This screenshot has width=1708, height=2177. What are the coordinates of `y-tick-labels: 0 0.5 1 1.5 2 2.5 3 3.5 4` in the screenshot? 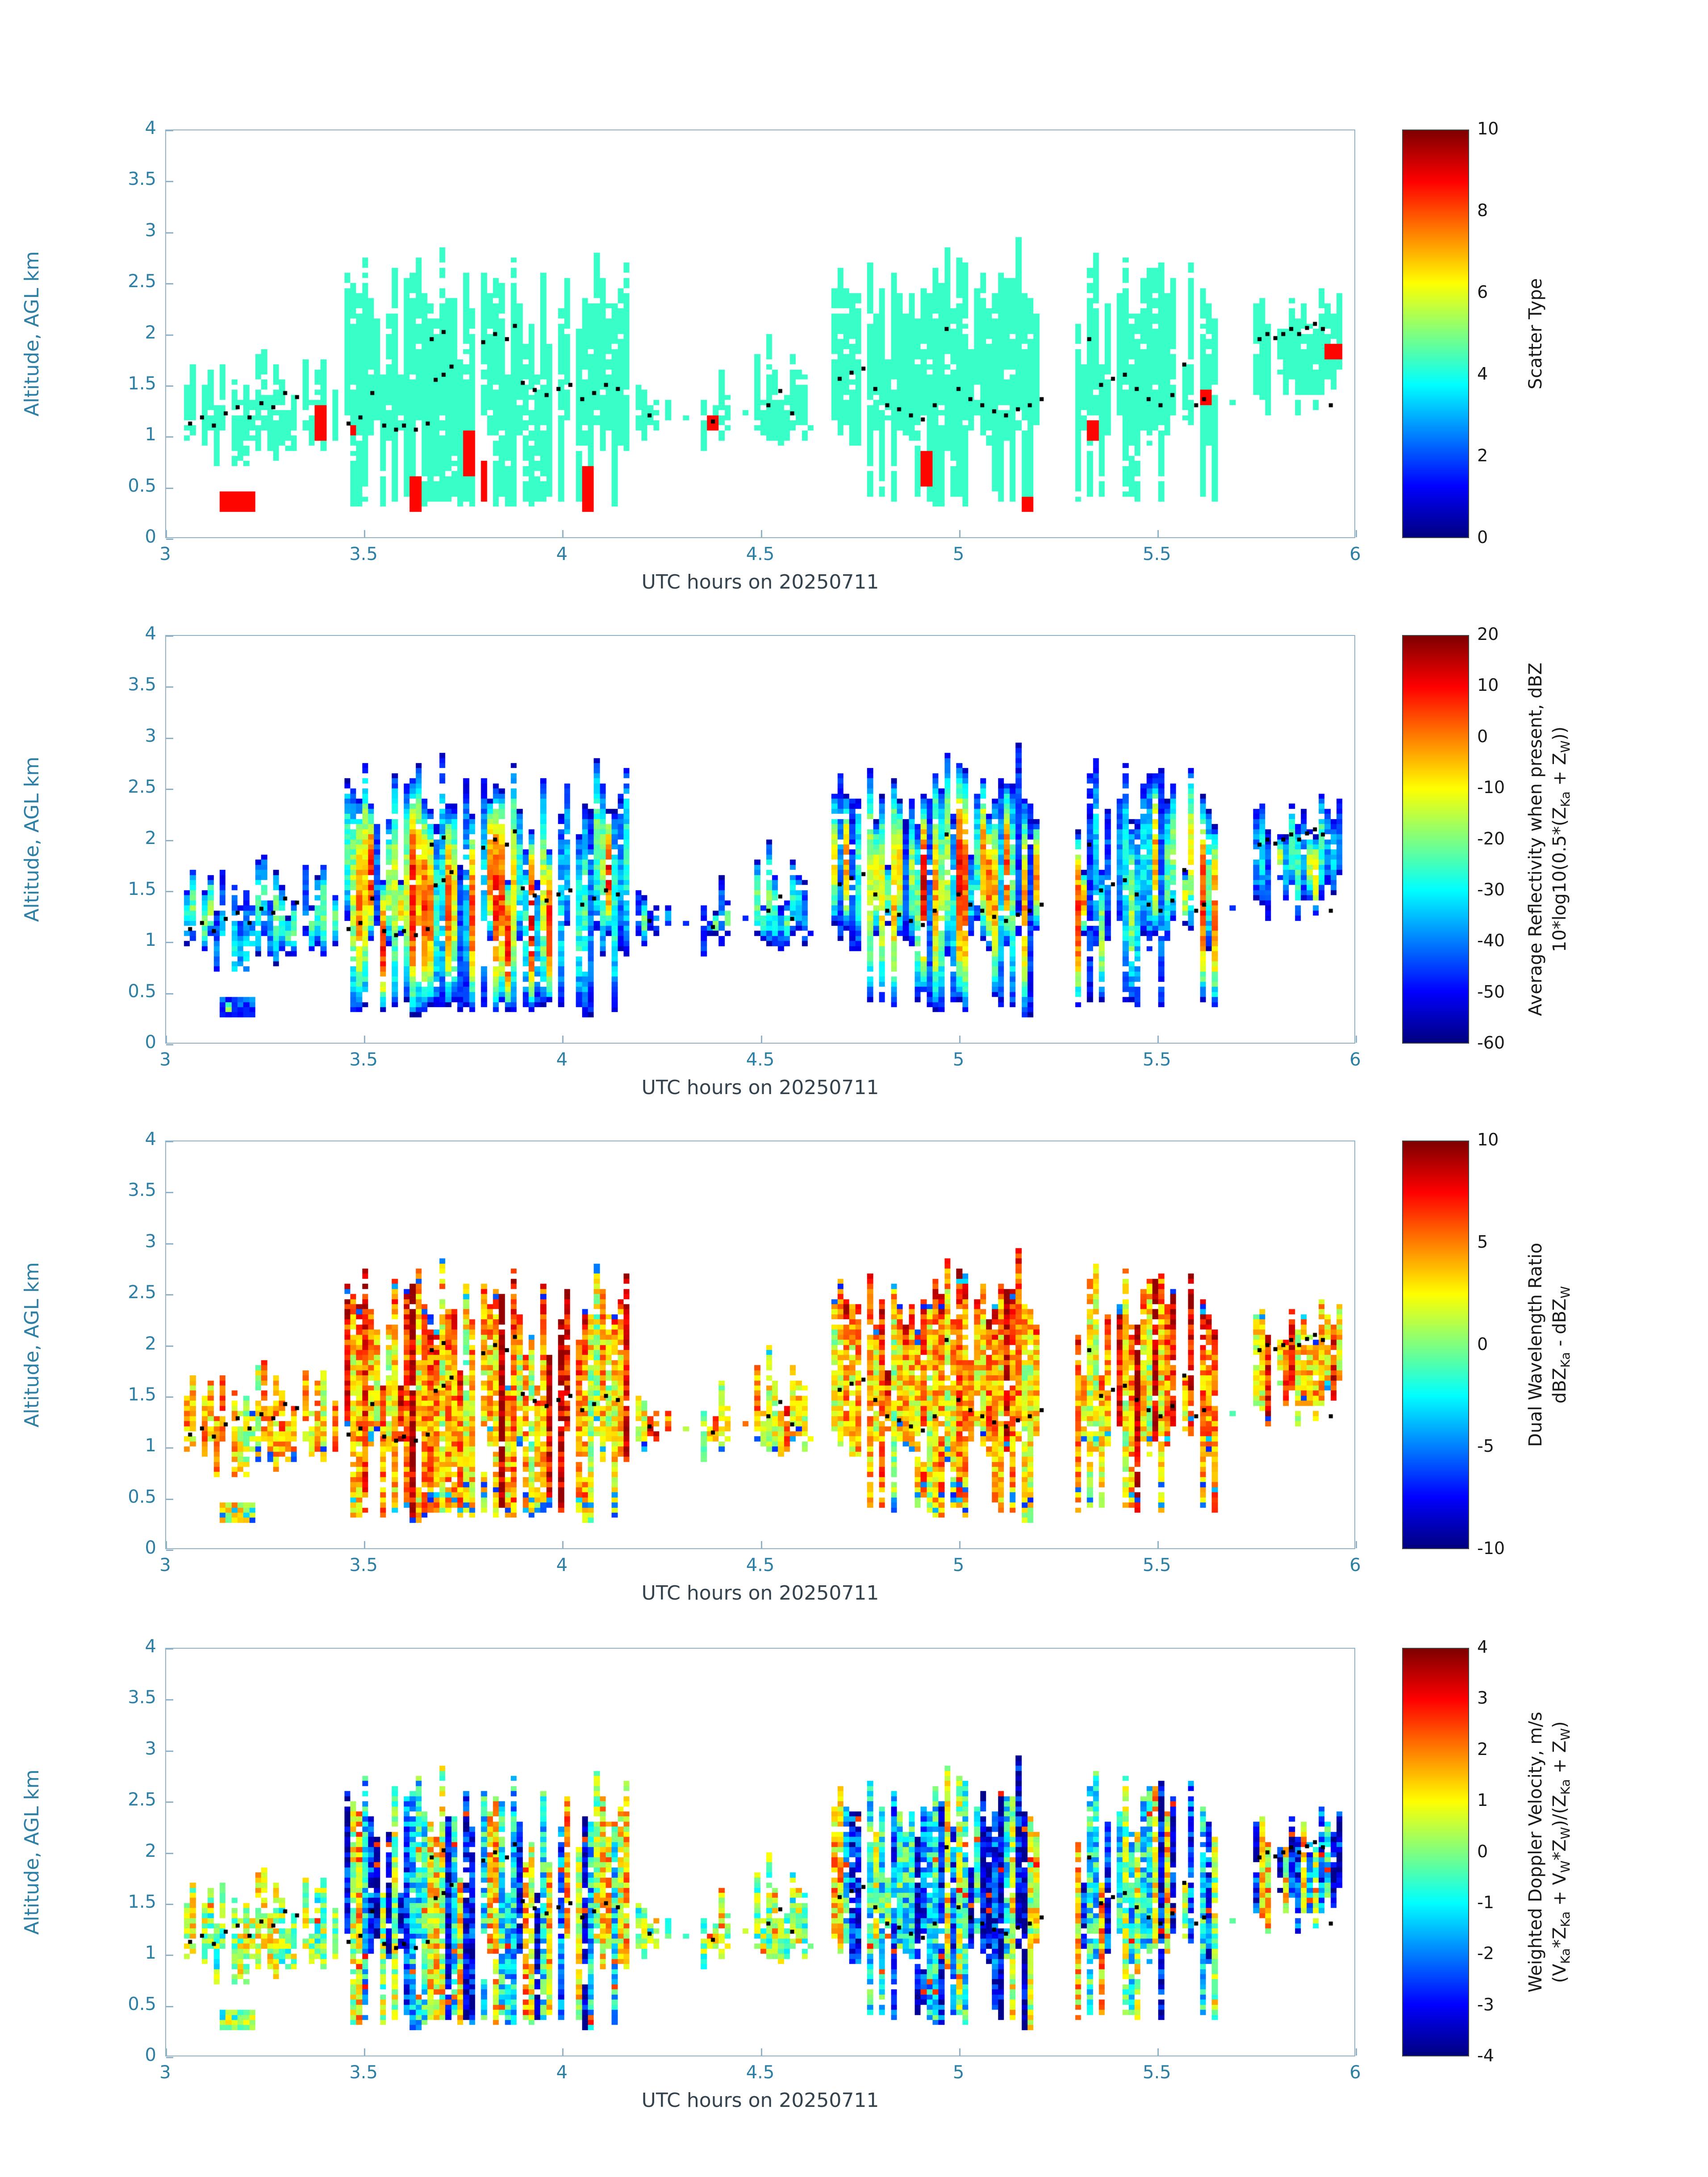 It's located at (105, 838).